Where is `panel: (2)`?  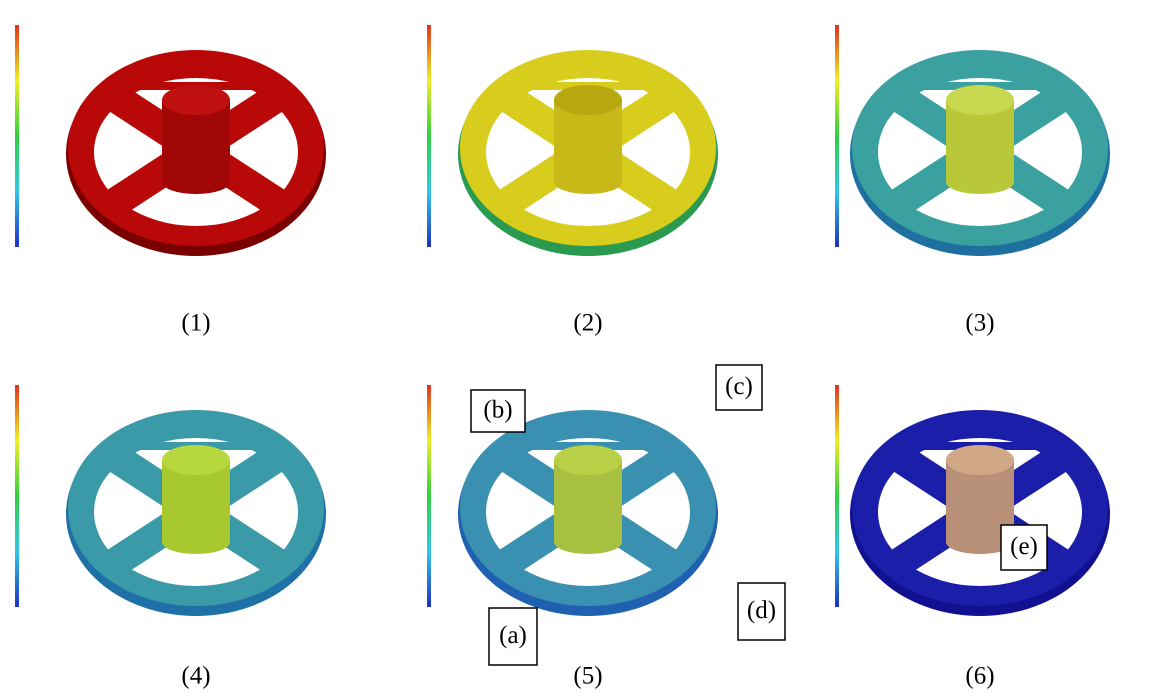 panel: (2) is located at coordinates (572, 181).